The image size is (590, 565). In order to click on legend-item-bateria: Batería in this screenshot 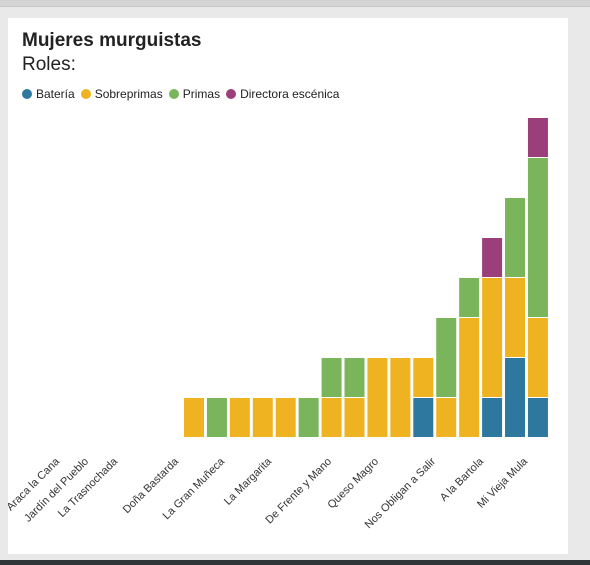, I will do `click(48, 94)`.